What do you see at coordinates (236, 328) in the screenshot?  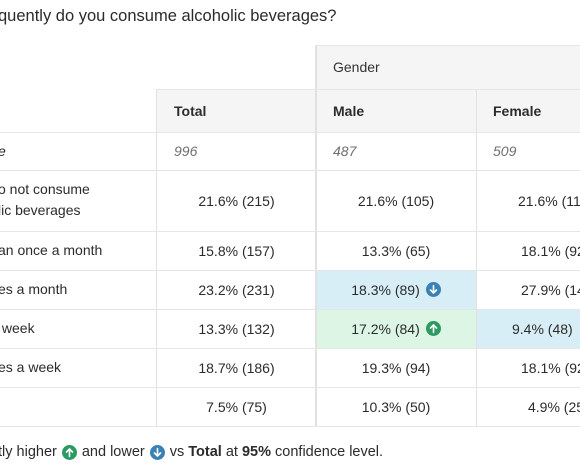 I see `cell-total: 13.3% (132)` at bounding box center [236, 328].